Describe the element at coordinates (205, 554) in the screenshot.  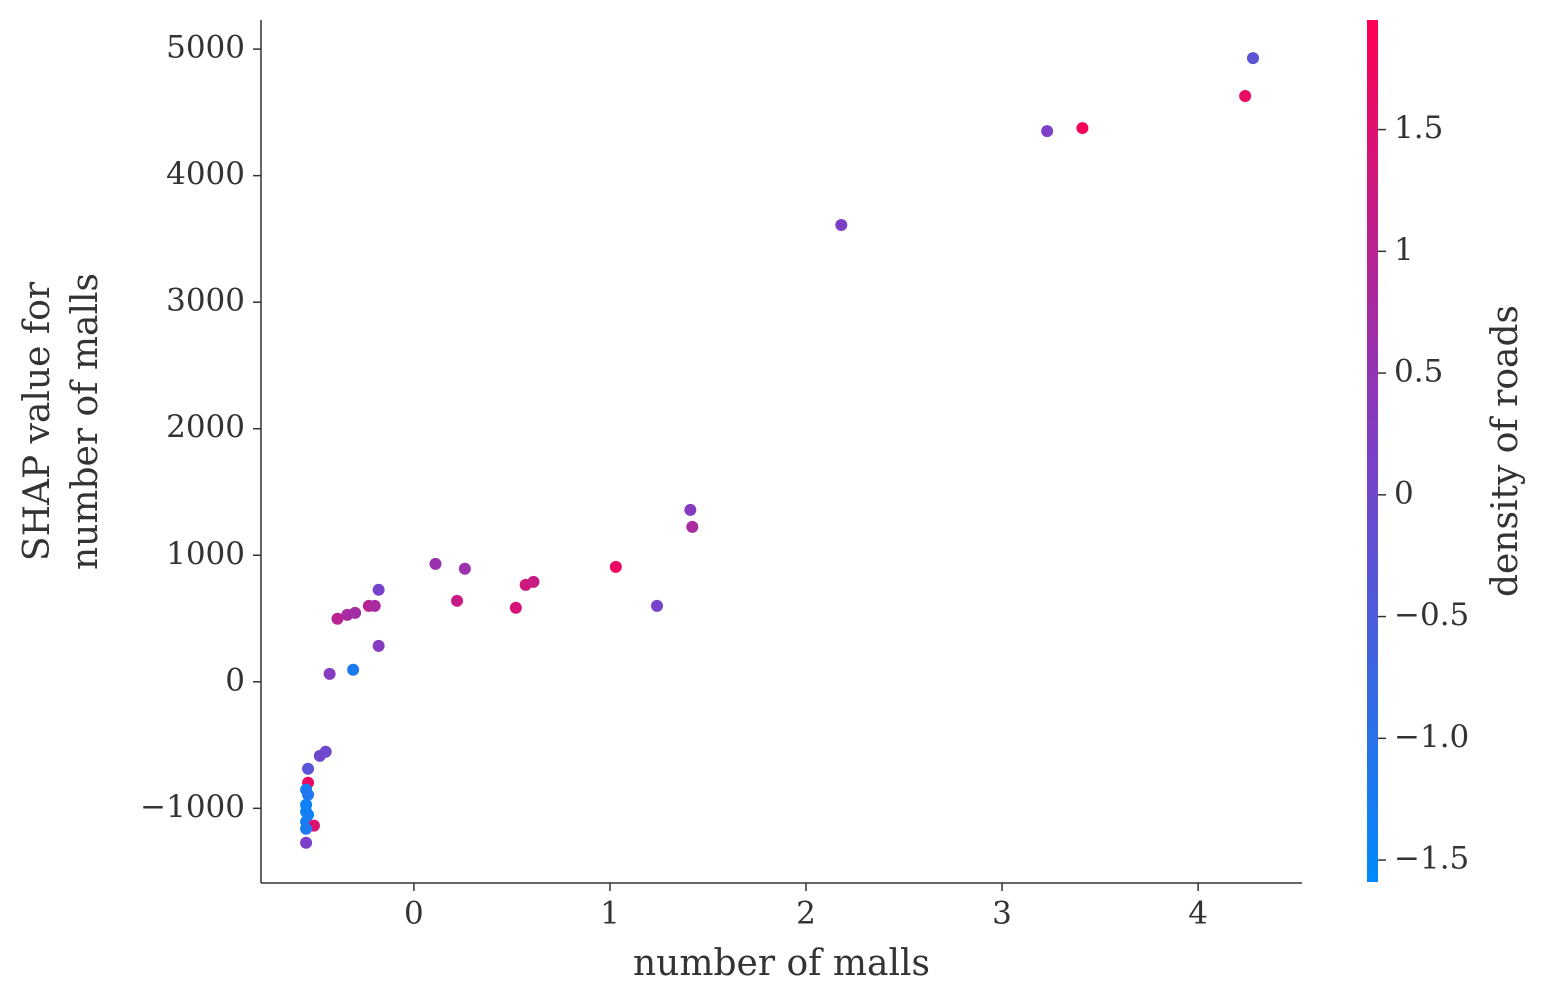
I see `y-tick-label: 1000` at that location.